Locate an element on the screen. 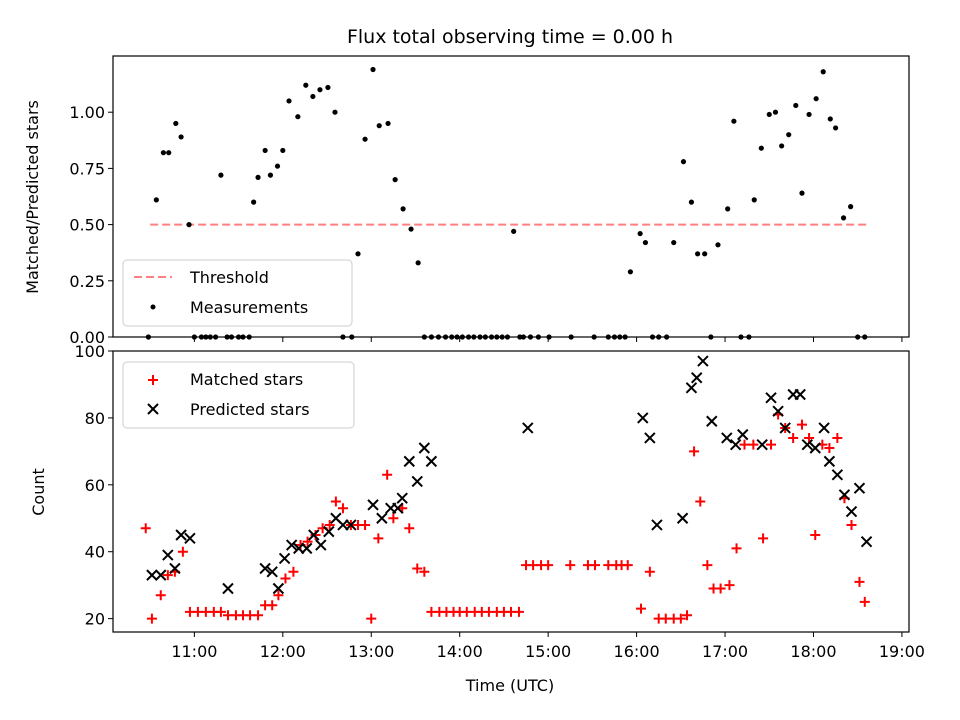 The width and height of the screenshot is (960, 720). bottom-y-axis-label: Count is located at coordinates (38, 492).